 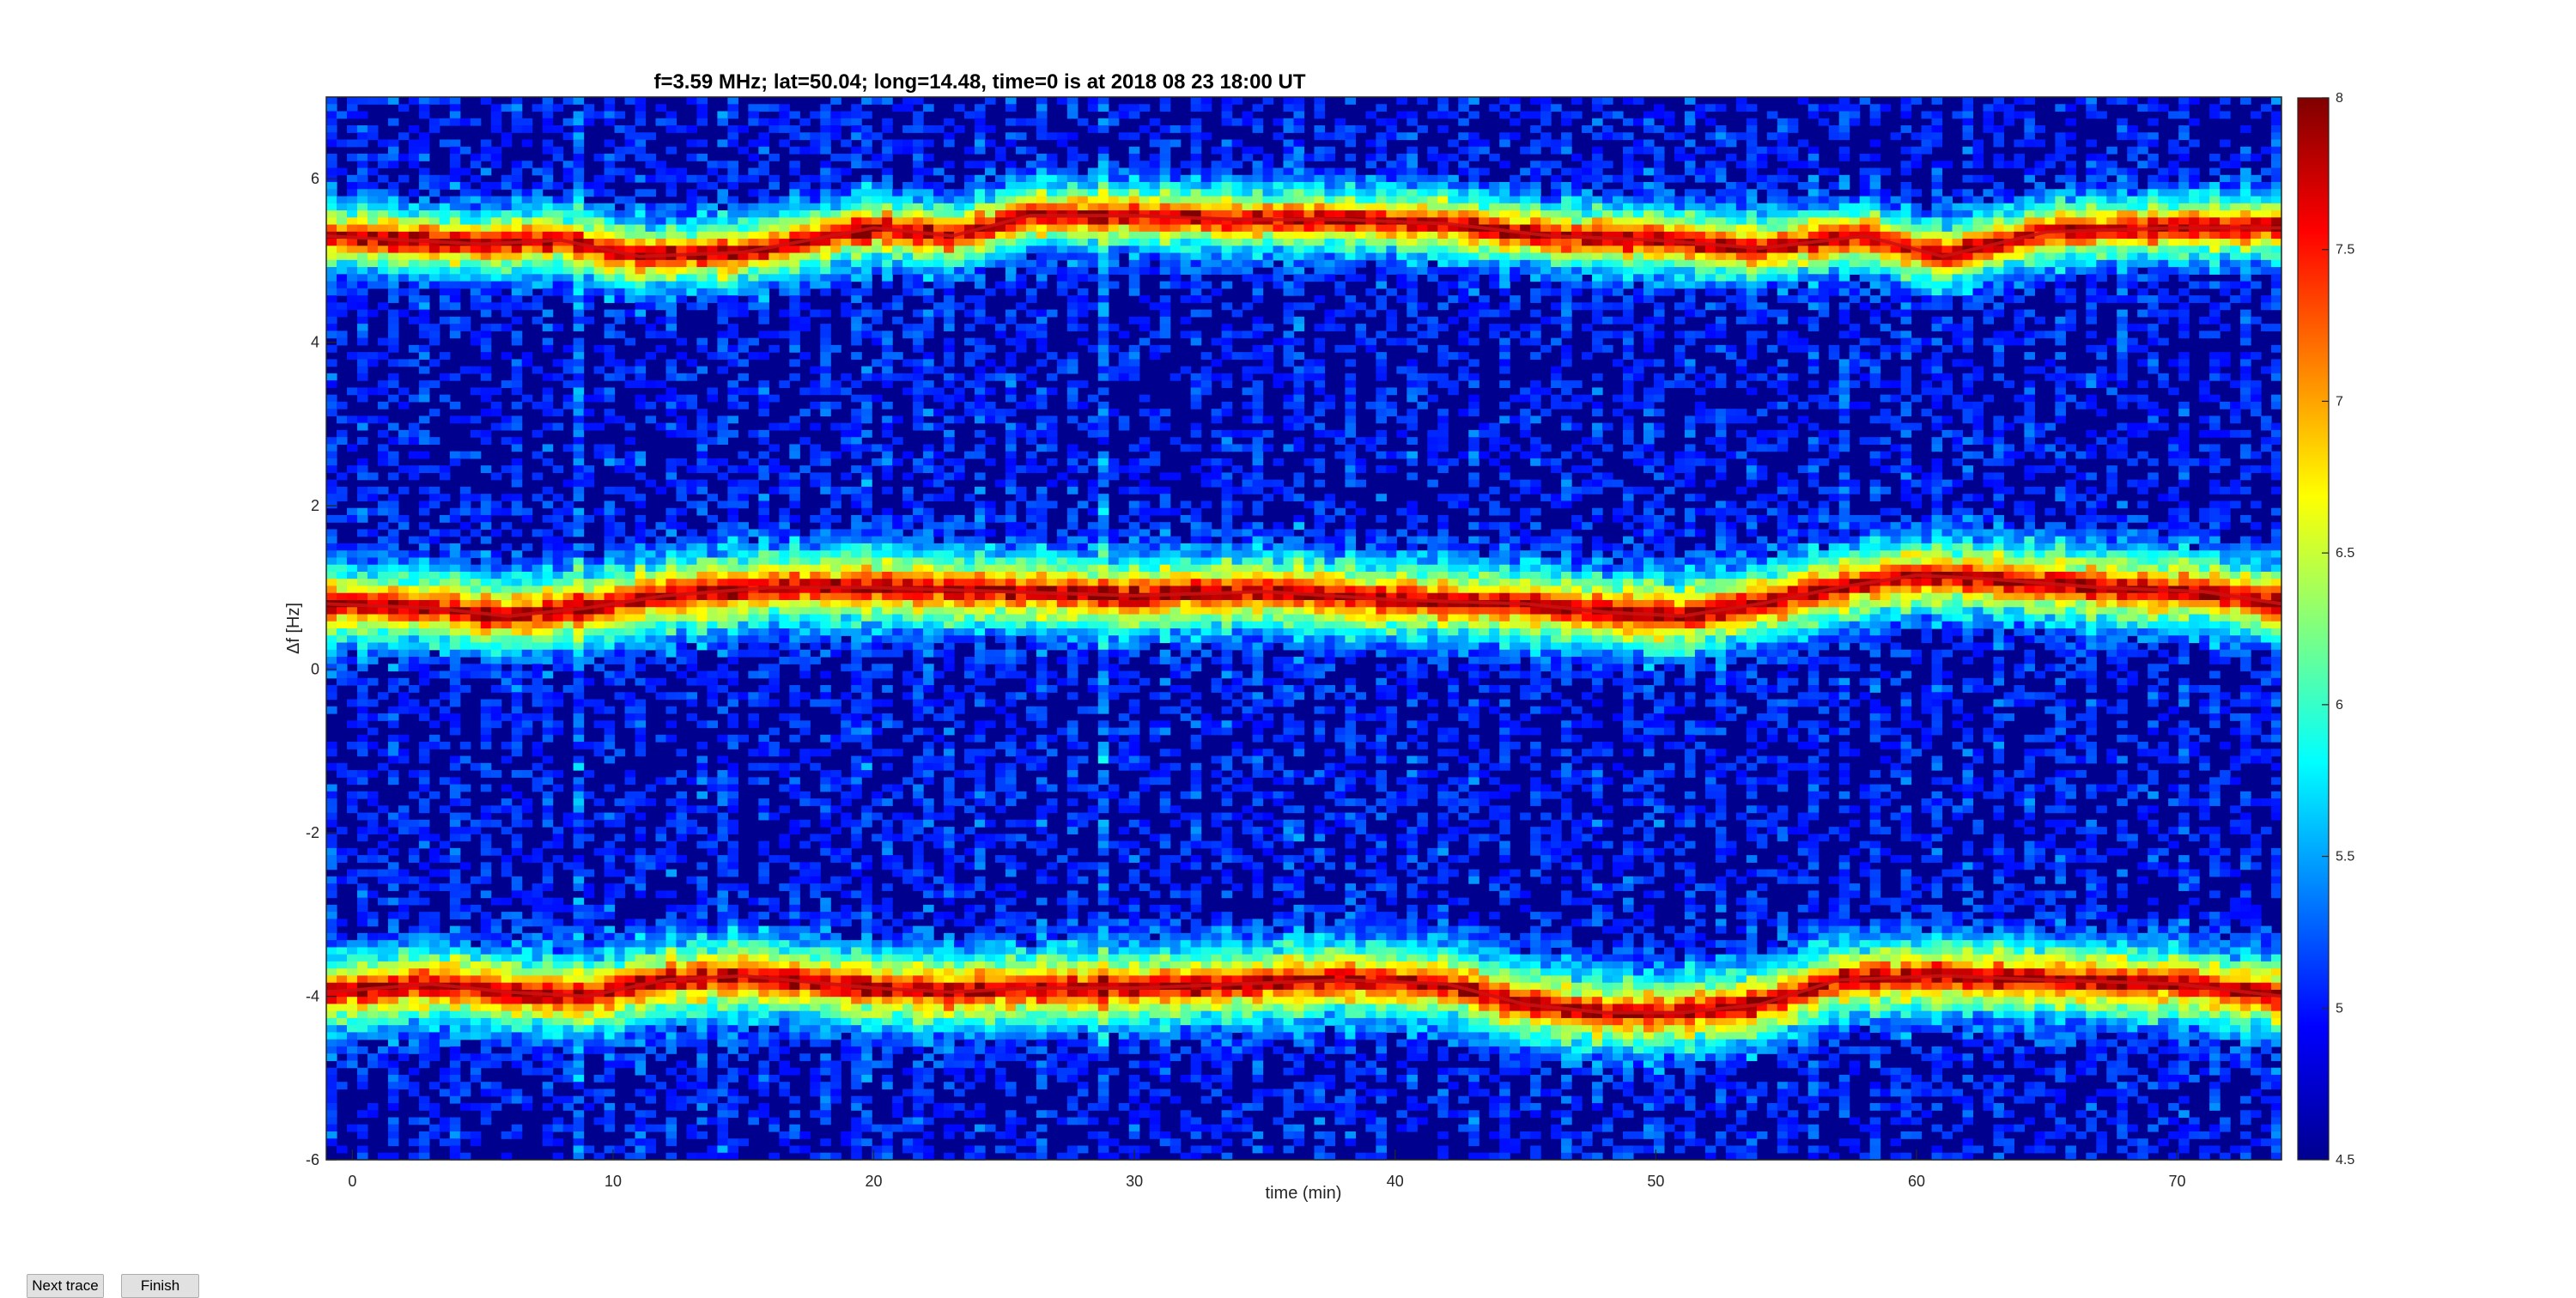 What do you see at coordinates (2345, 1161) in the screenshot?
I see `colorbar-tick-label: 4.5` at bounding box center [2345, 1161].